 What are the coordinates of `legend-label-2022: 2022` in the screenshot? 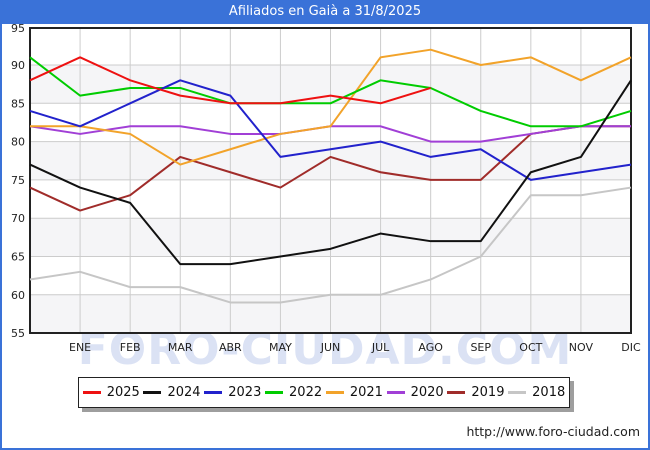 It's located at (306, 392).